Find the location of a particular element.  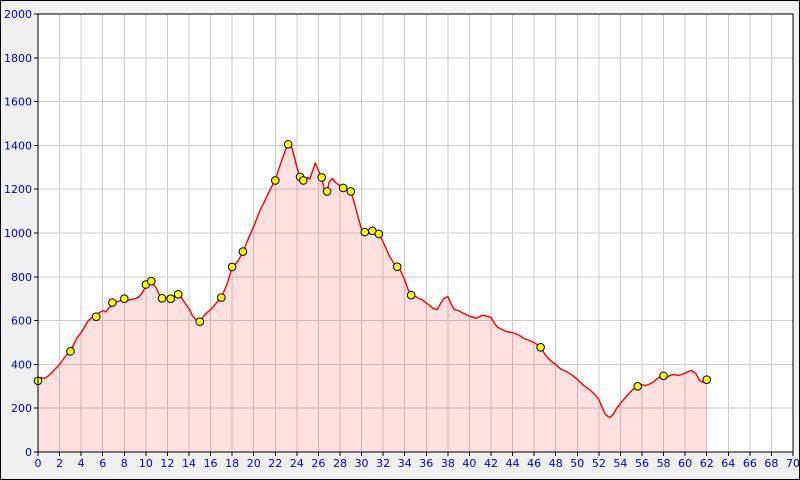

x-axis-tick-label: 40 is located at coordinates (469, 463).